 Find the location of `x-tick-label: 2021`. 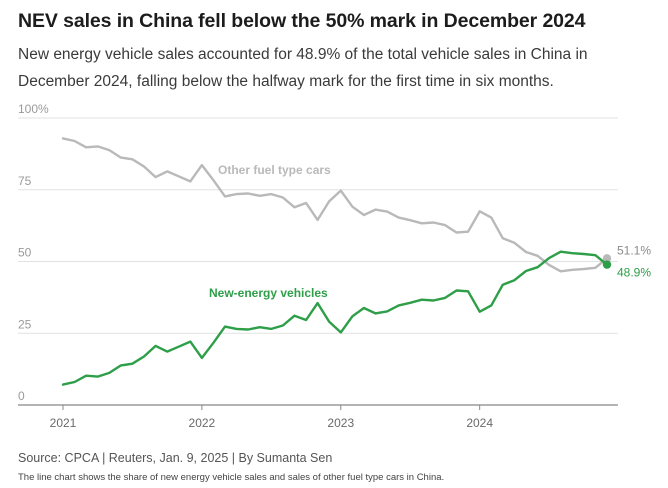

x-tick-label: 2021 is located at coordinates (63, 423).